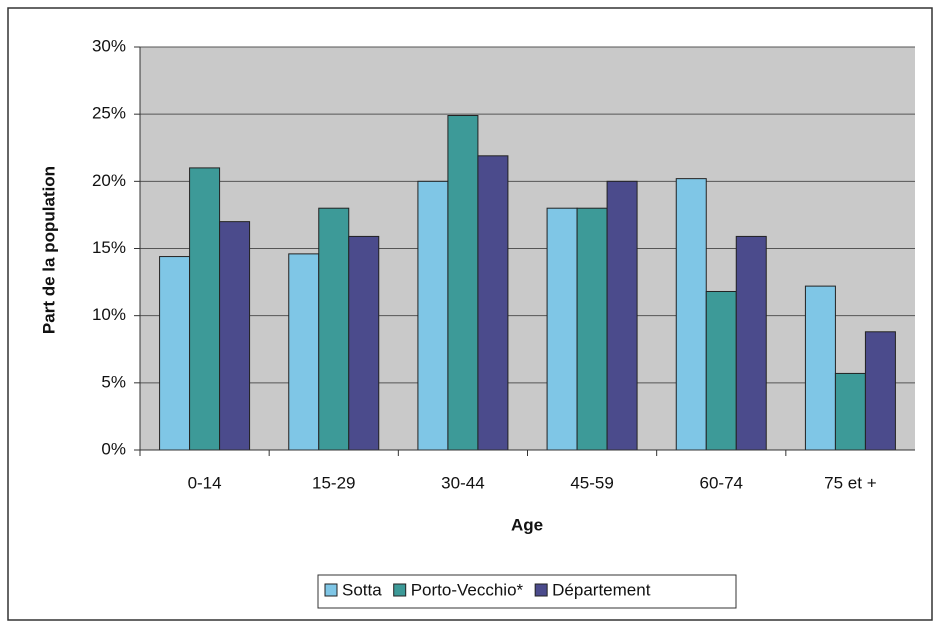  I want to click on y-axis-label: Part de la population, so click(48, 250).